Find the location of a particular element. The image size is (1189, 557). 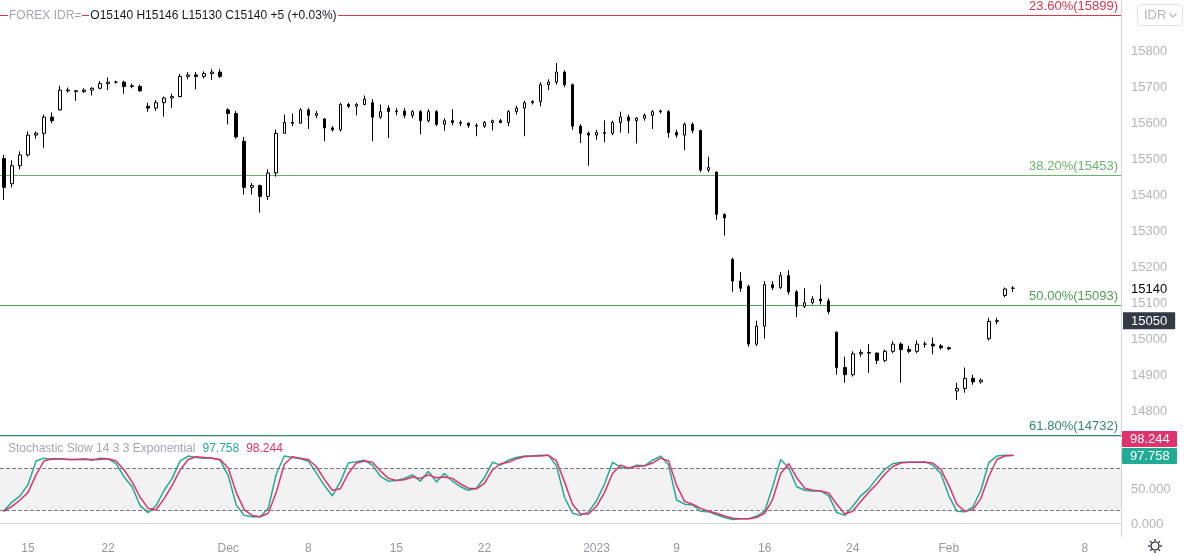

x-tick-label: 24 is located at coordinates (853, 548).